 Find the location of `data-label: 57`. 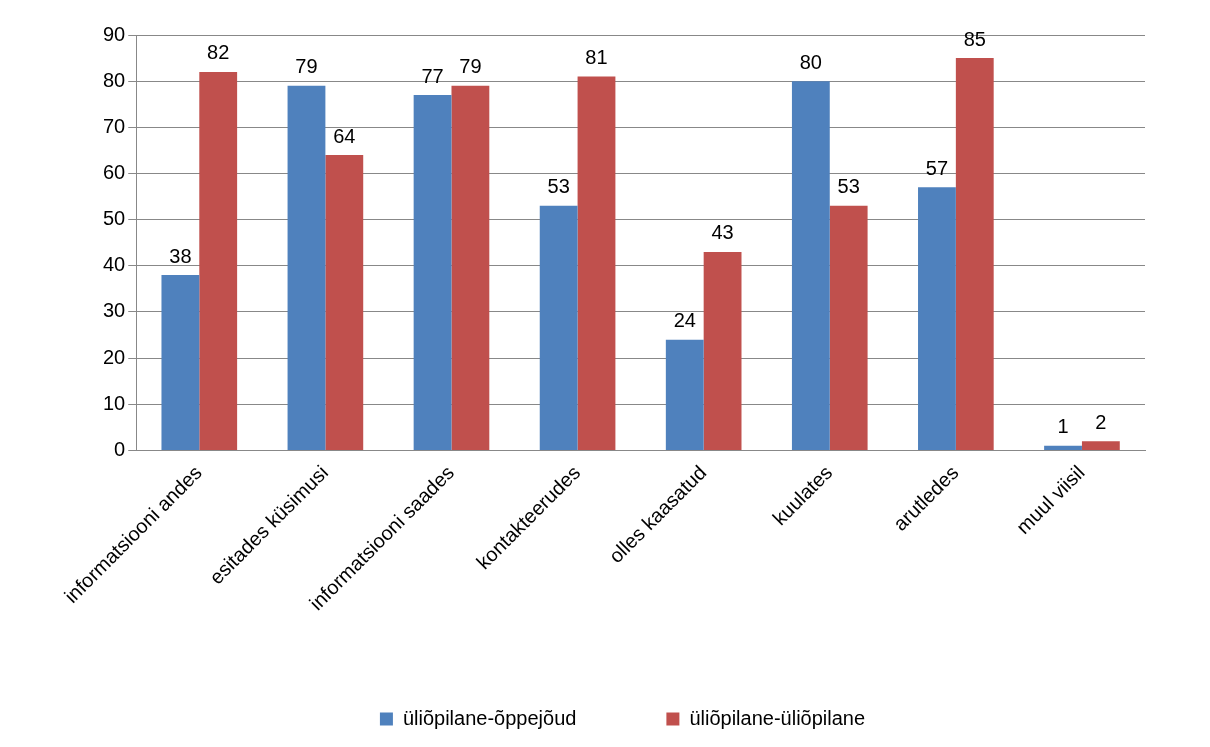

data-label: 57 is located at coordinates (937, 167).